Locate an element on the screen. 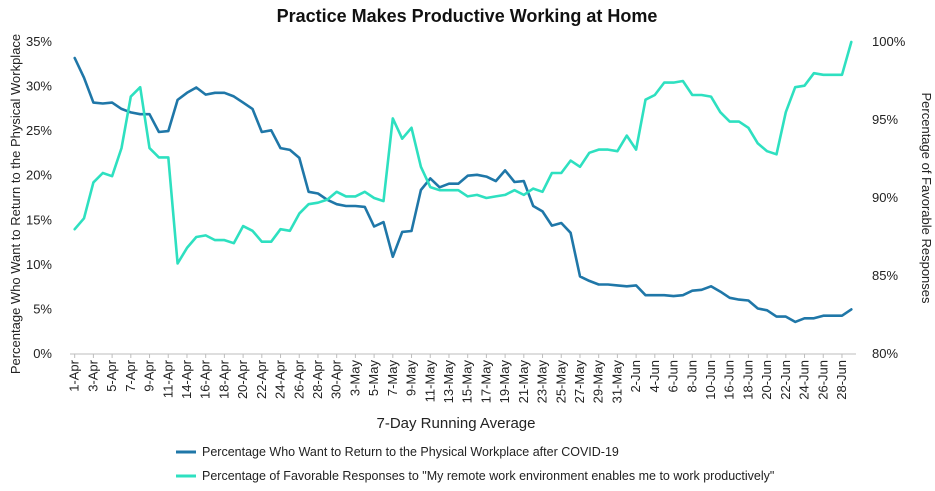 This screenshot has width=935, height=491. x-tick-label: 6-Jun is located at coordinates (673, 376).